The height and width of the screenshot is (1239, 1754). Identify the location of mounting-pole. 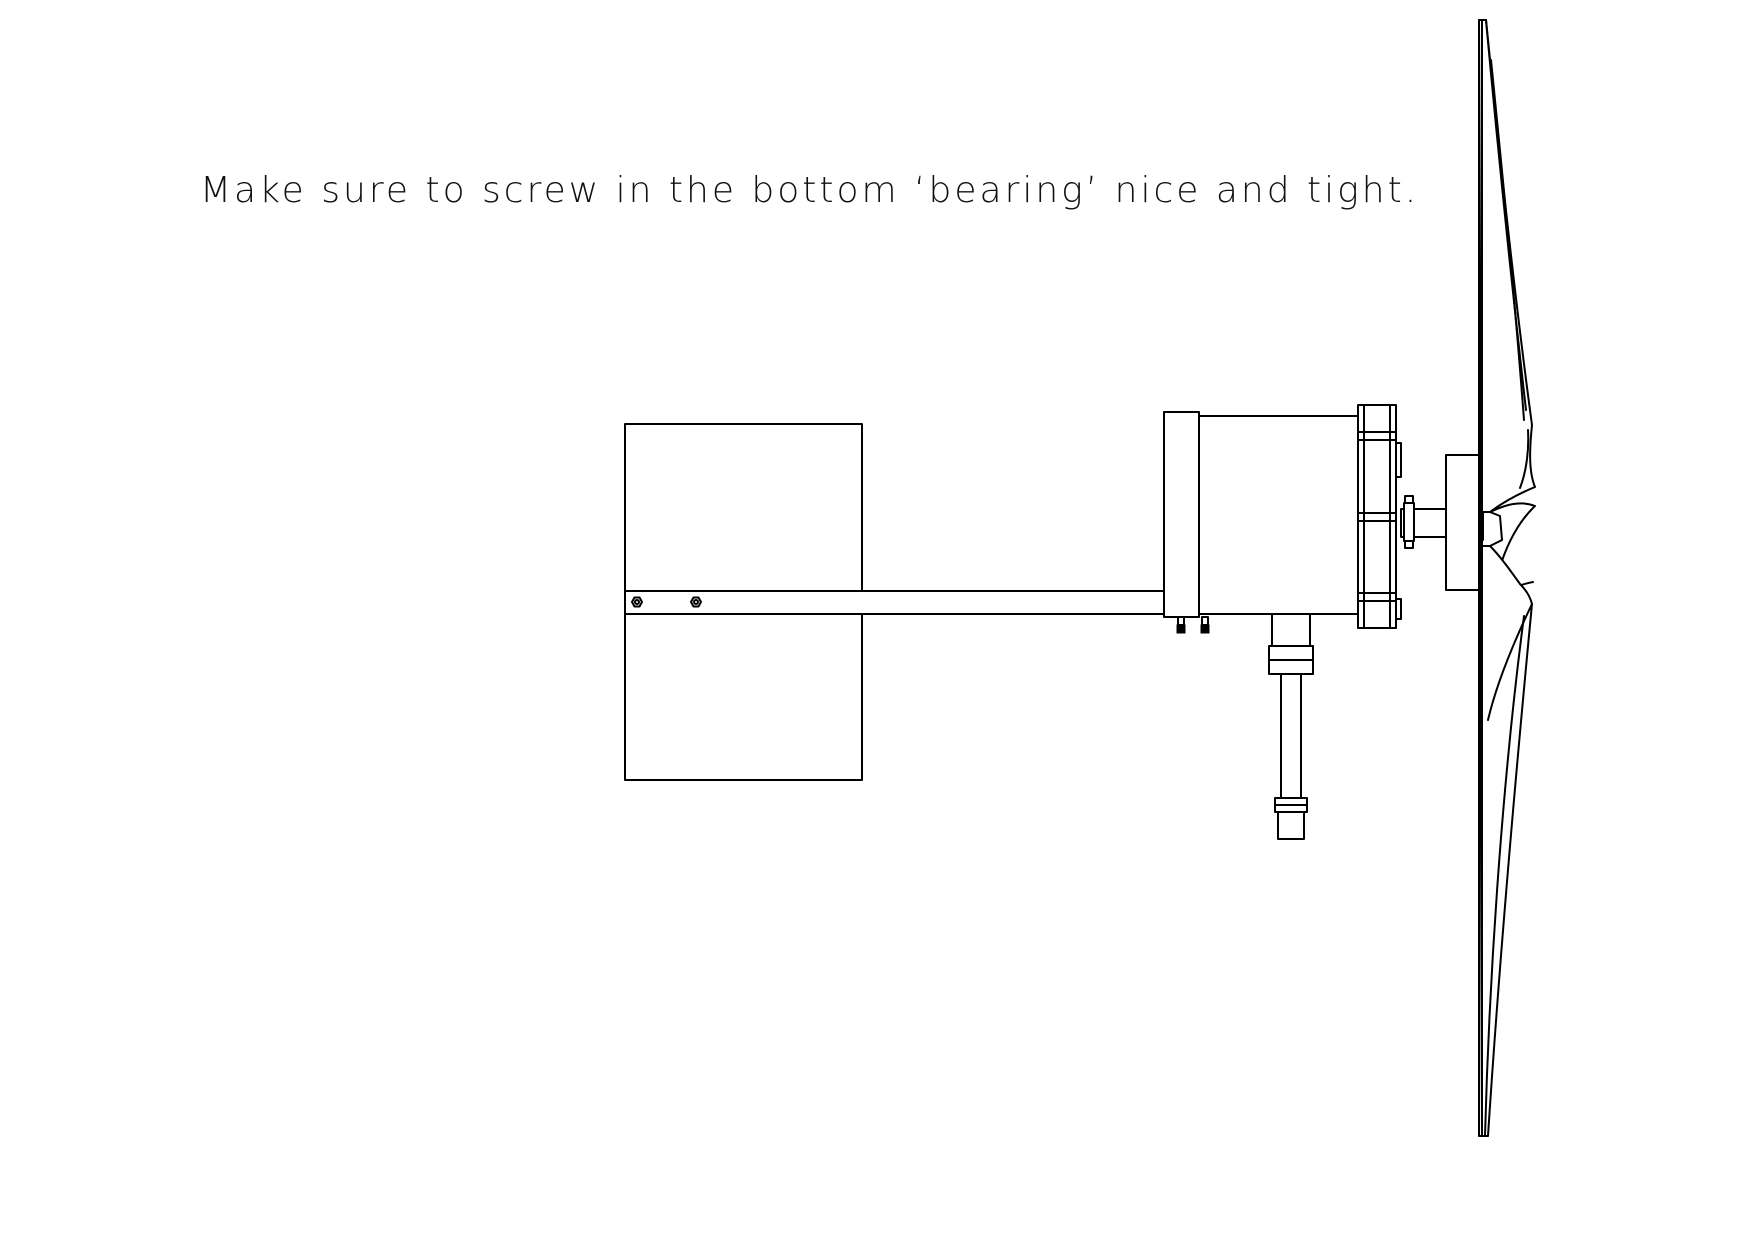
(1291, 736).